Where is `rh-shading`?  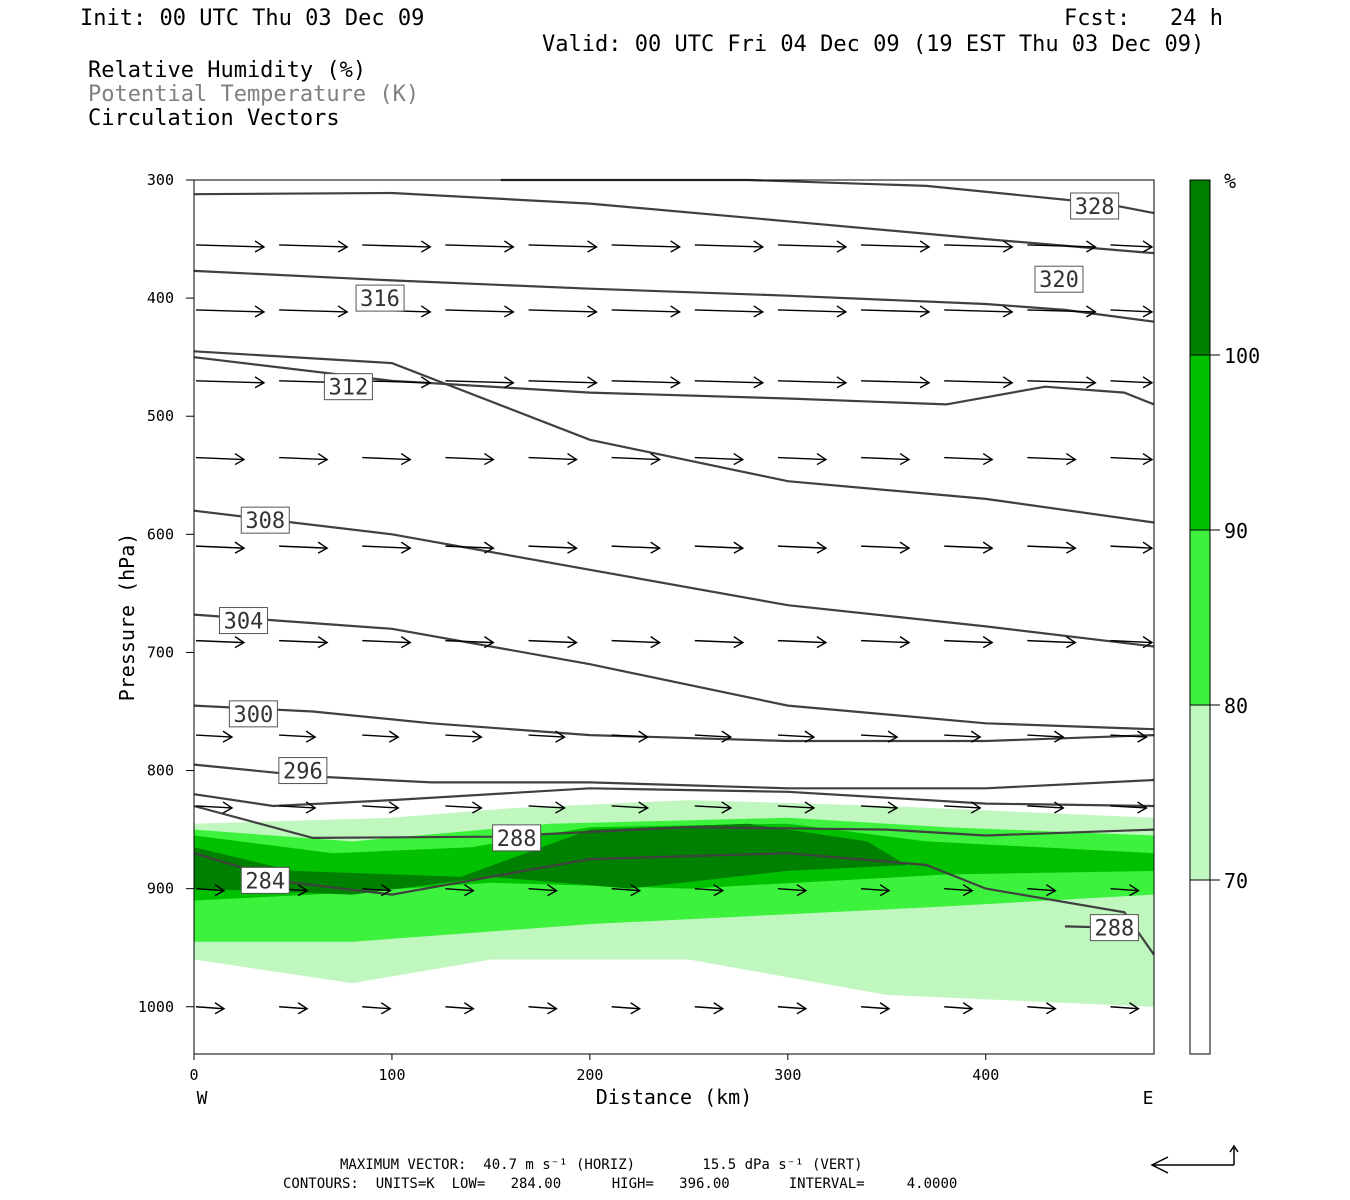
rh-shading is located at coordinates (674, 903).